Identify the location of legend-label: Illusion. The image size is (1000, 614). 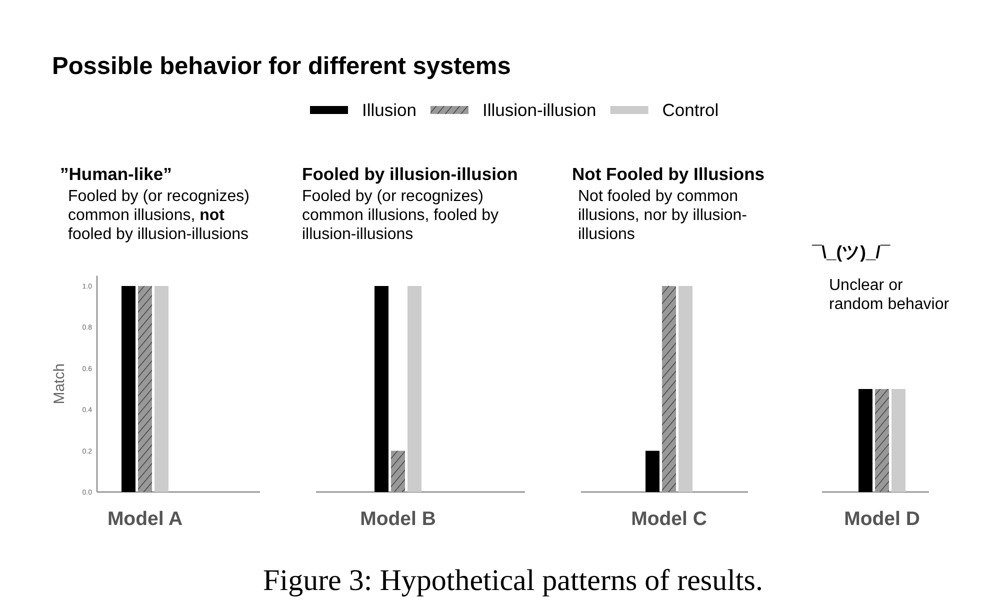
(389, 110).